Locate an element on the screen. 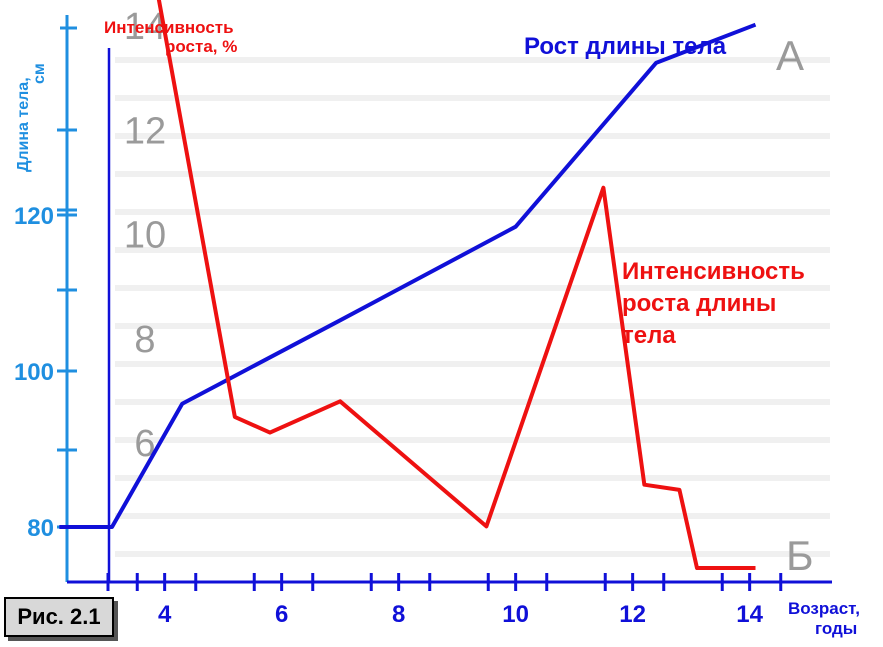 This screenshot has height=647, width=883. y-right-tick-label: 14 is located at coordinates (145, 27).